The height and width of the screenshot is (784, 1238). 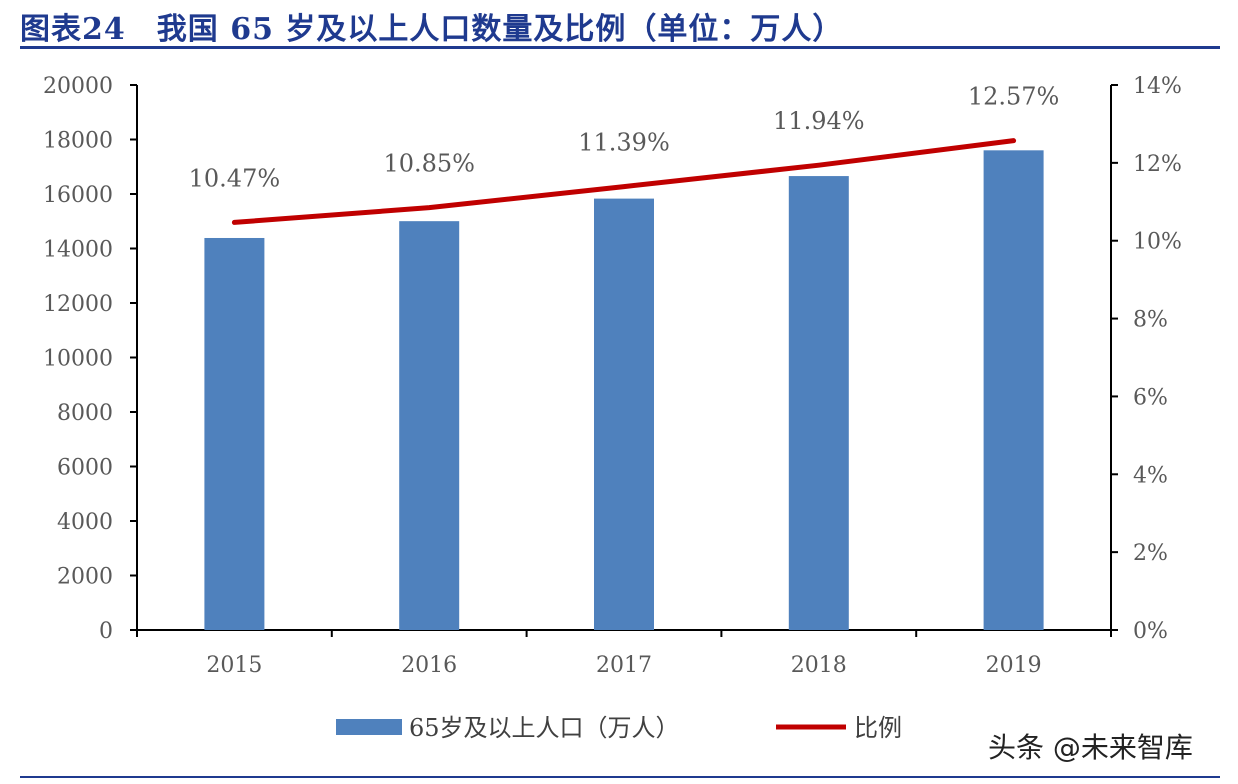 I want to click on y-right-tick-label: 2%, so click(x=1150, y=553).